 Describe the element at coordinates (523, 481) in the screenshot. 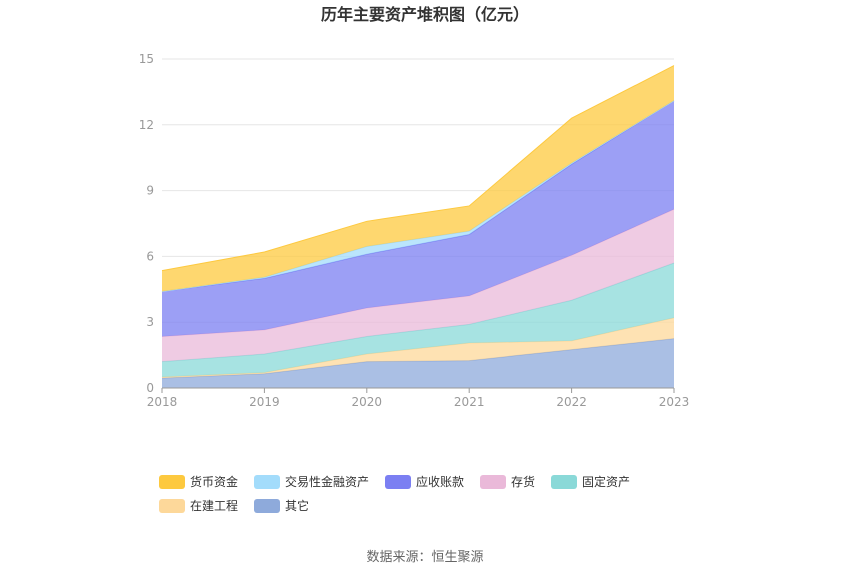

I see `legend-label: 存货` at that location.